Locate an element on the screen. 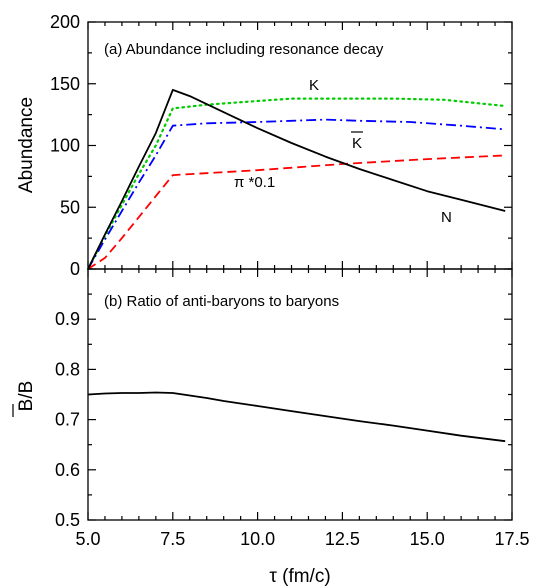  x-tick-label: 12.5 is located at coordinates (342, 539).